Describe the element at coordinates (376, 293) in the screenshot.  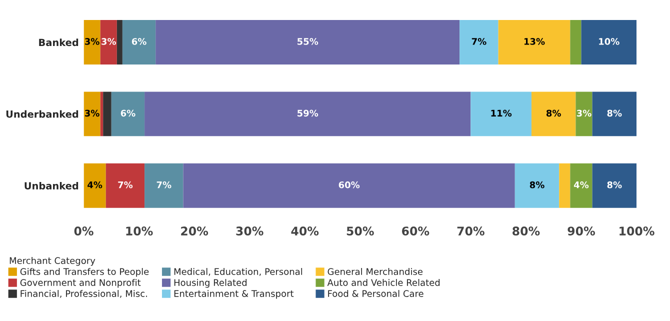
I see `legend-label: Food & Personal Care` at that location.